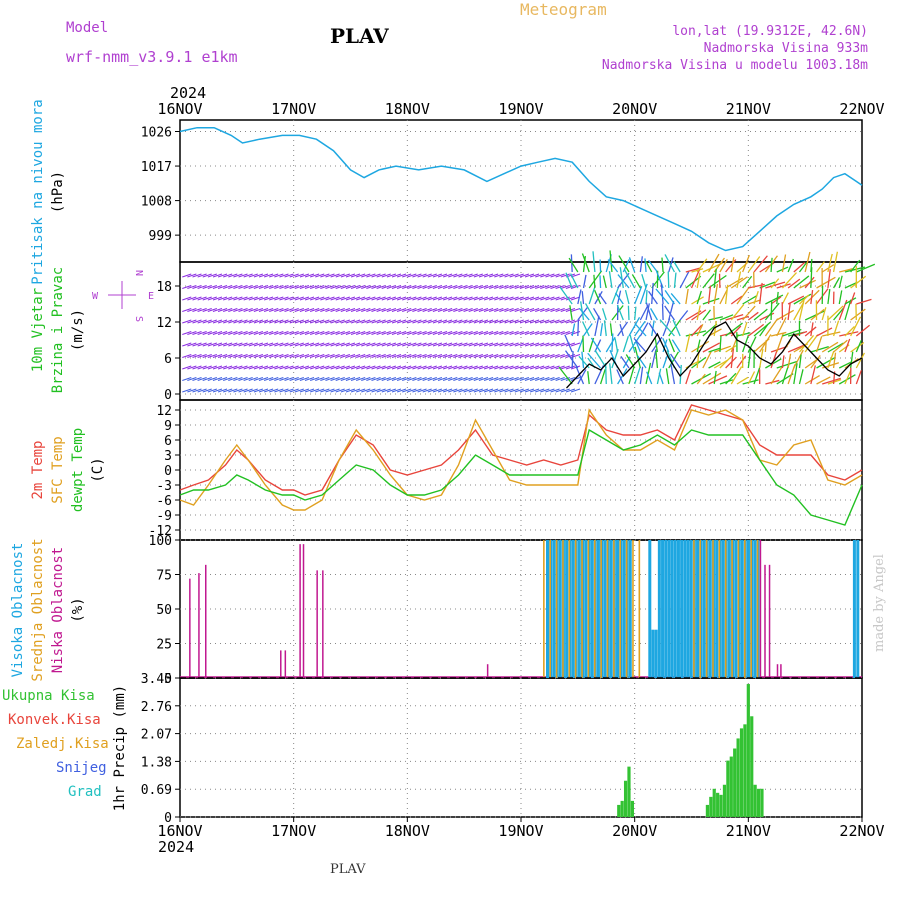 This screenshot has height=900, width=900. I want to click on temperature-ytick-label: -12, so click(160, 531).